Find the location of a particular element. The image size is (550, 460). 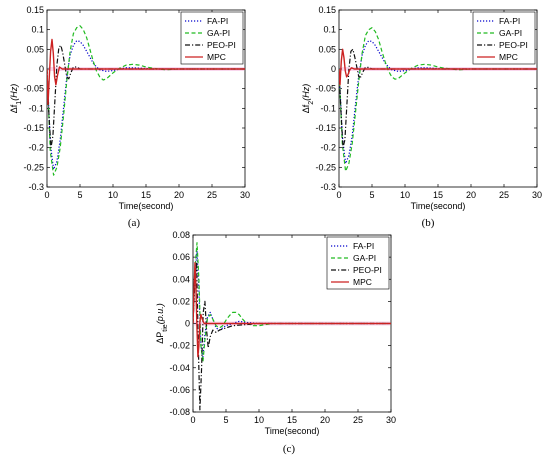

series-line-ga-pi is located at coordinates (438, 99).